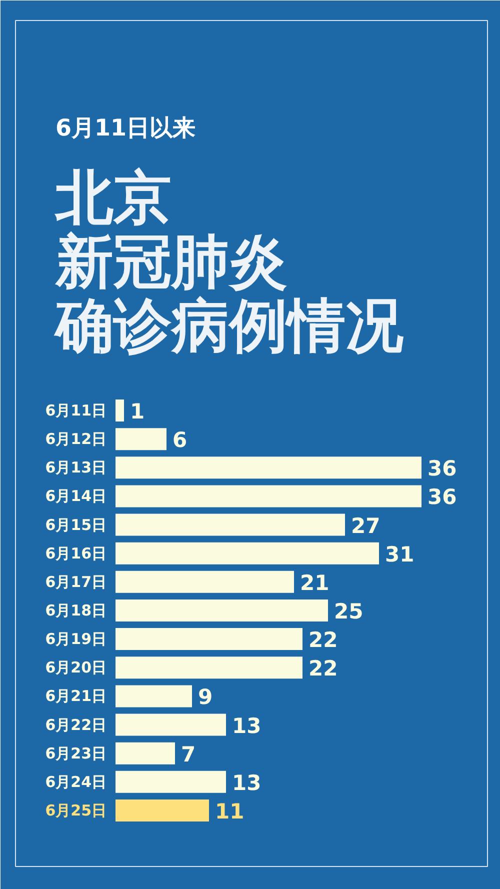  What do you see at coordinates (75, 639) in the screenshot?
I see `y-tick-label: 6月19日` at bounding box center [75, 639].